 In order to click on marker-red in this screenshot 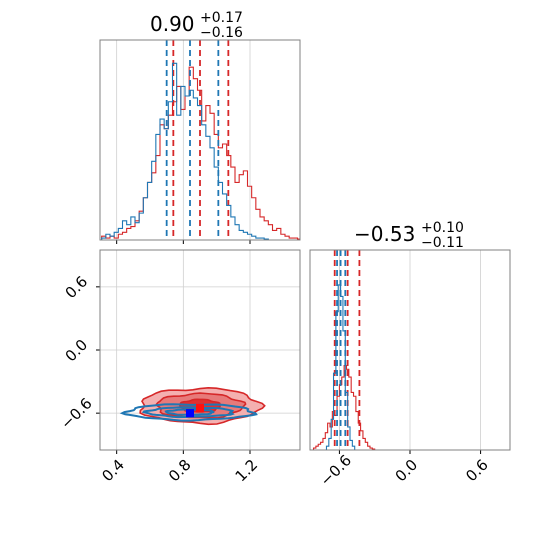, I will do `click(200, 407)`.